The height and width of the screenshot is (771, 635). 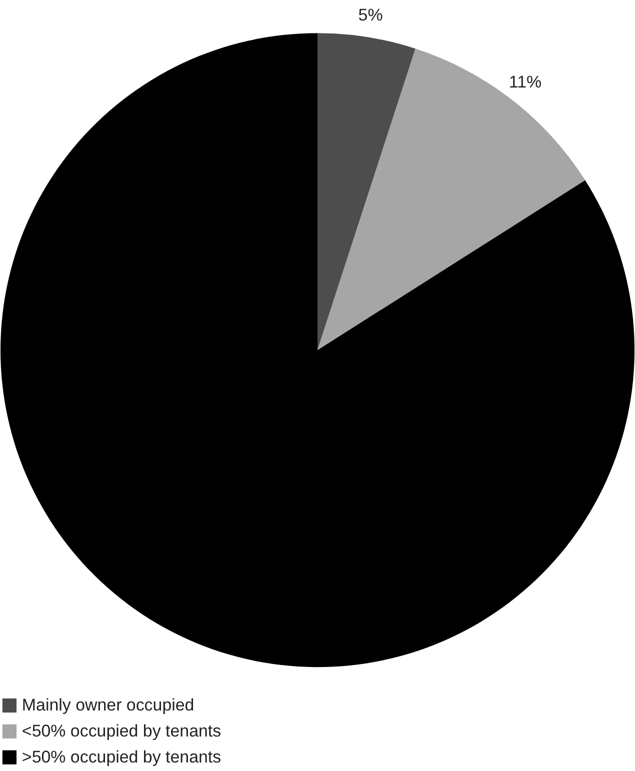 What do you see at coordinates (370, 14) in the screenshot?
I see `data-label: 5%` at bounding box center [370, 14].